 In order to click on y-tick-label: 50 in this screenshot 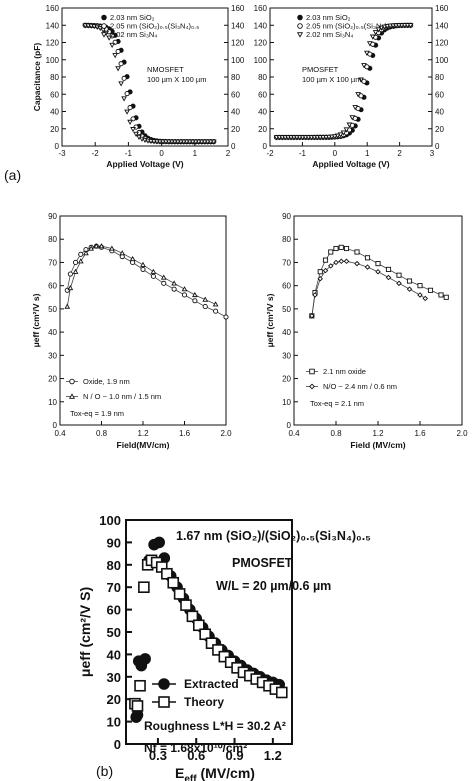, I will do `click(52, 309)`.